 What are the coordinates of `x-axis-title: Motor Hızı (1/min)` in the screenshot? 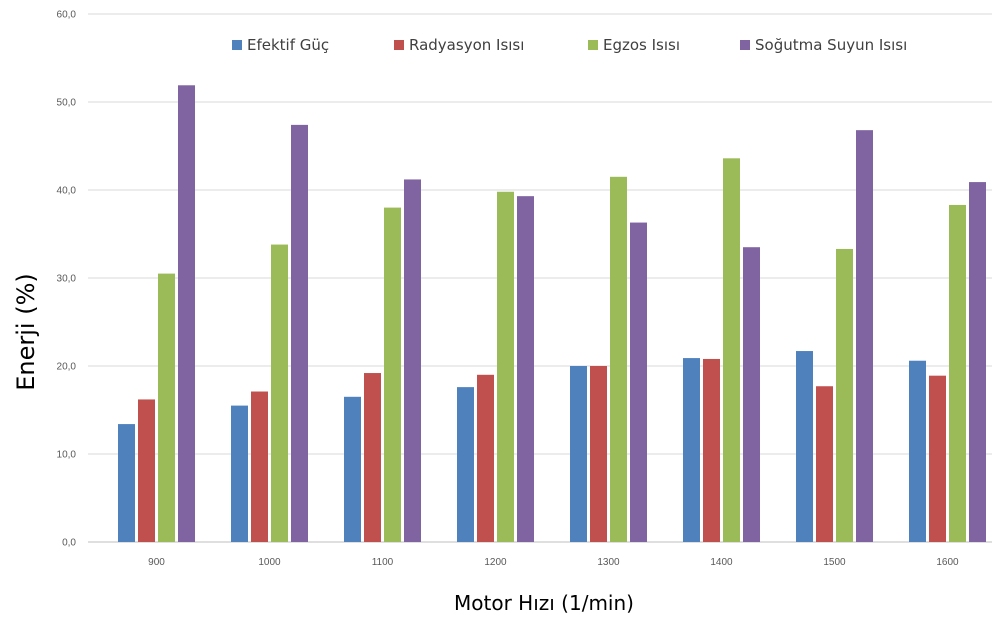 It's located at (544, 603).